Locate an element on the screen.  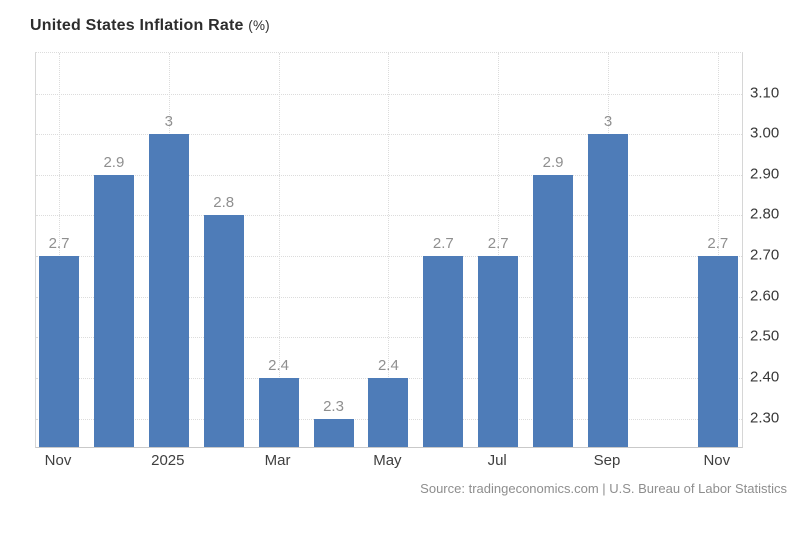
x-axis-tick-label: Sep is located at coordinates (607, 460).